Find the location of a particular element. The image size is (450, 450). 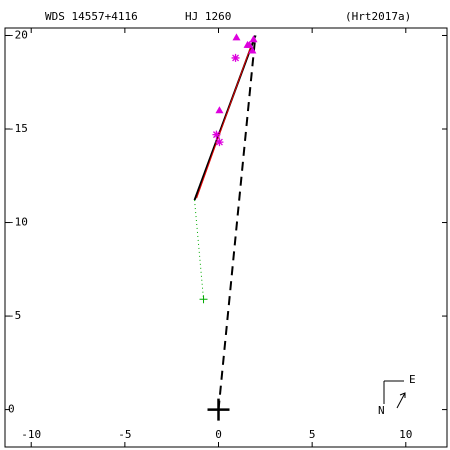

compass-north: N is located at coordinates (381, 410).